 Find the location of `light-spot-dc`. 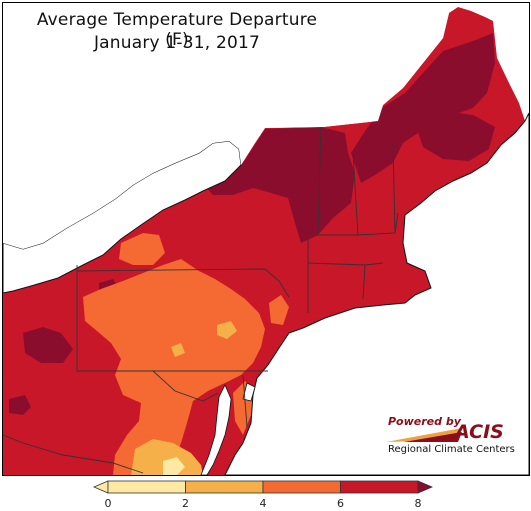

light-spot-dc is located at coordinates (174, 466).